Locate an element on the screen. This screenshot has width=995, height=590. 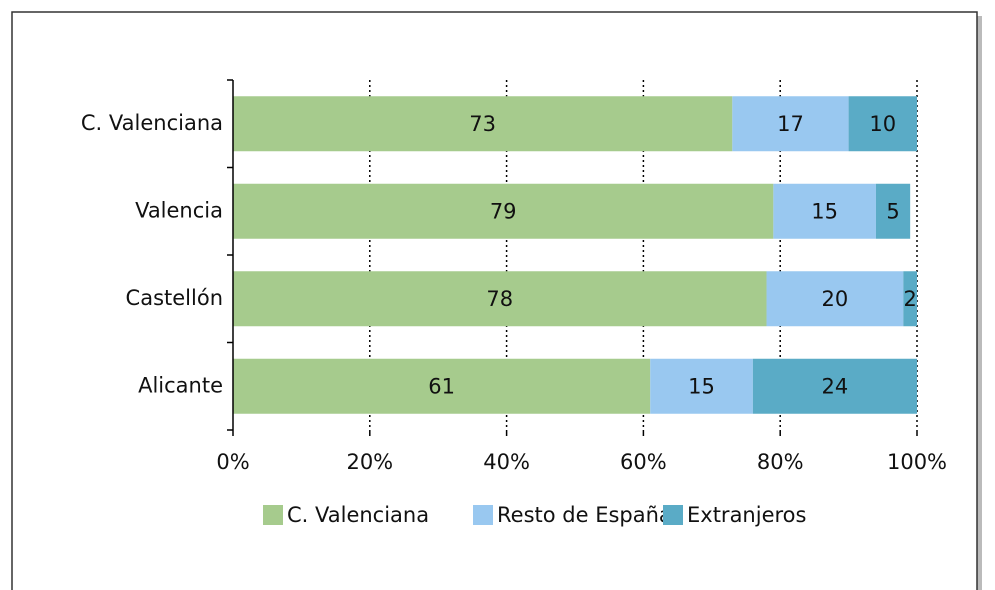
data-label: 2 is located at coordinates (909, 299).